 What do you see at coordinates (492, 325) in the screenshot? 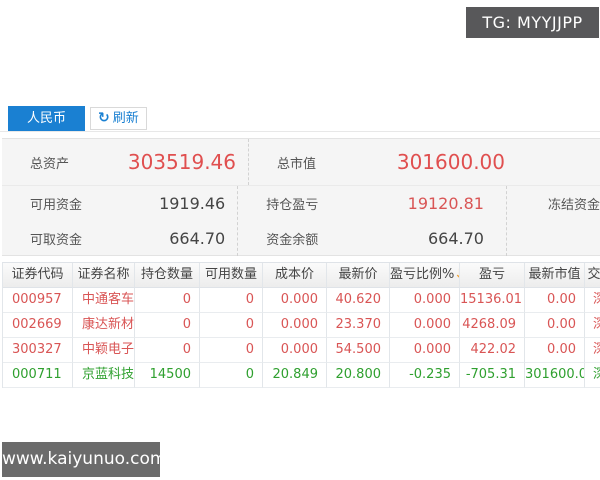
I see `cell-pl: 4268.09` at bounding box center [492, 325].